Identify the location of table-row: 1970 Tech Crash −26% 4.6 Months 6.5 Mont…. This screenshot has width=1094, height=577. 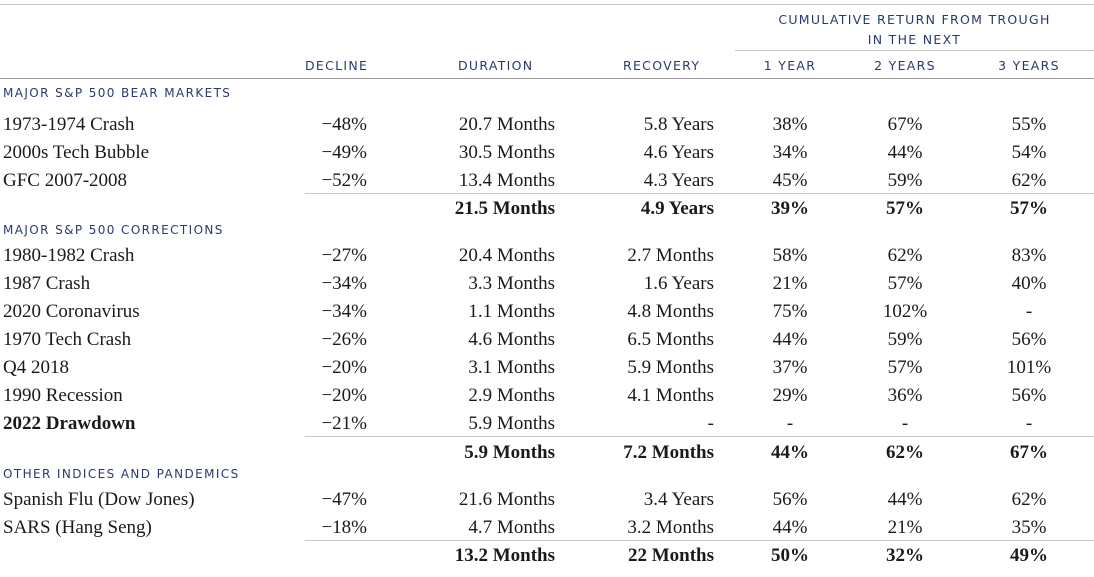
(547, 340).